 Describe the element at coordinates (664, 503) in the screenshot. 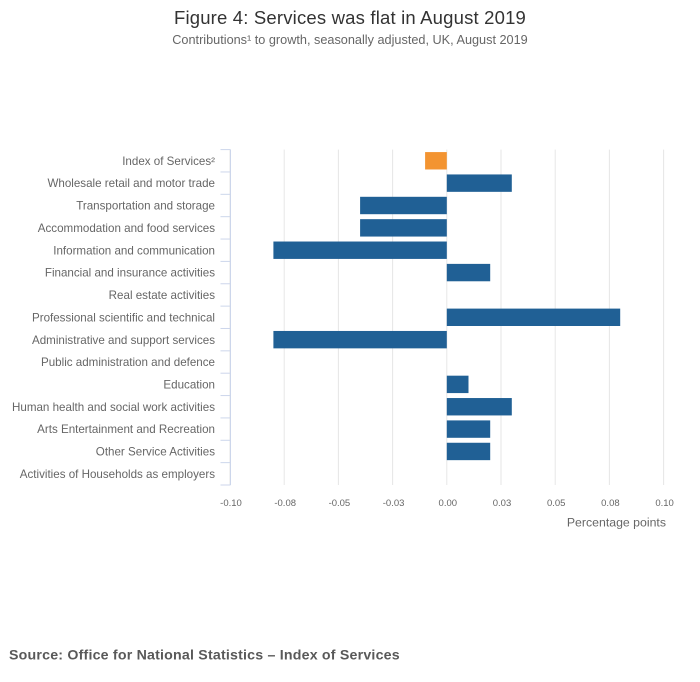

I see `svg-text: 0.10` at that location.